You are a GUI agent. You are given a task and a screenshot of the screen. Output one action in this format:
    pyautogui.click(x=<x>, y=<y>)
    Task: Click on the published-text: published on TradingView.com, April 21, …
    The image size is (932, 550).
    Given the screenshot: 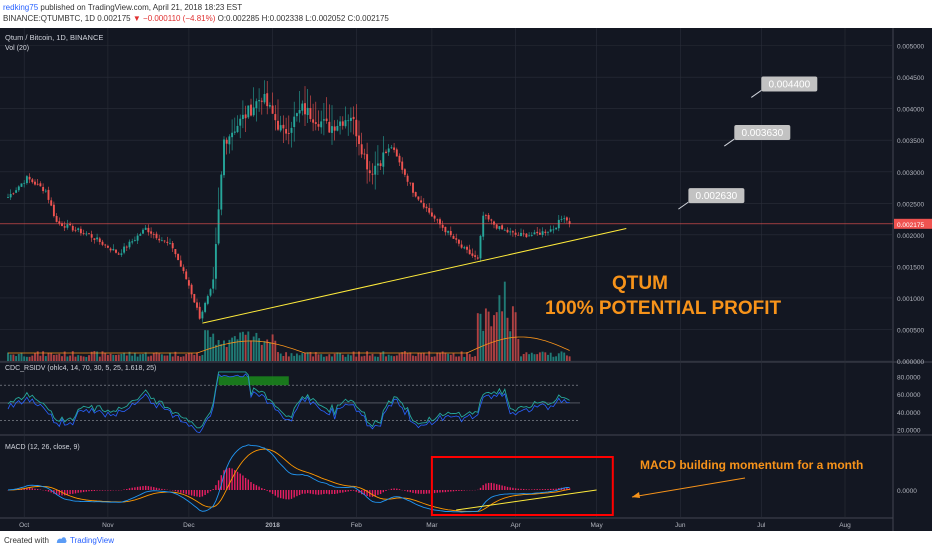 What is the action you would take?
    pyautogui.click(x=141, y=7)
    